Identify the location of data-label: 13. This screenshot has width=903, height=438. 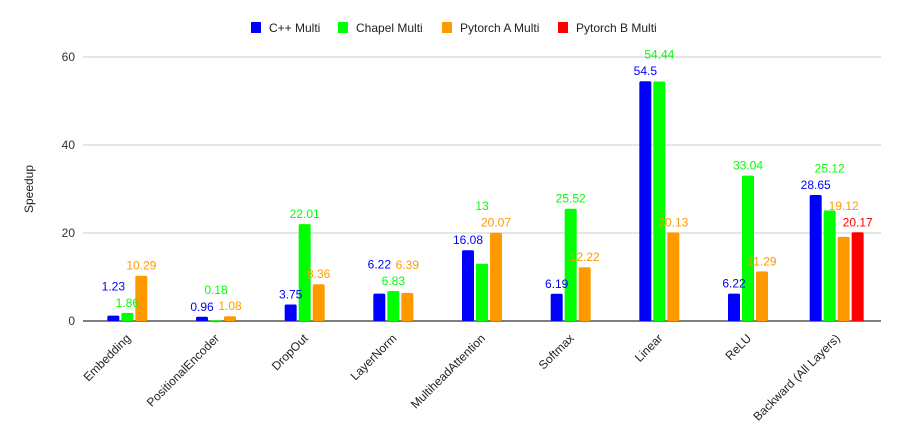
(482, 206).